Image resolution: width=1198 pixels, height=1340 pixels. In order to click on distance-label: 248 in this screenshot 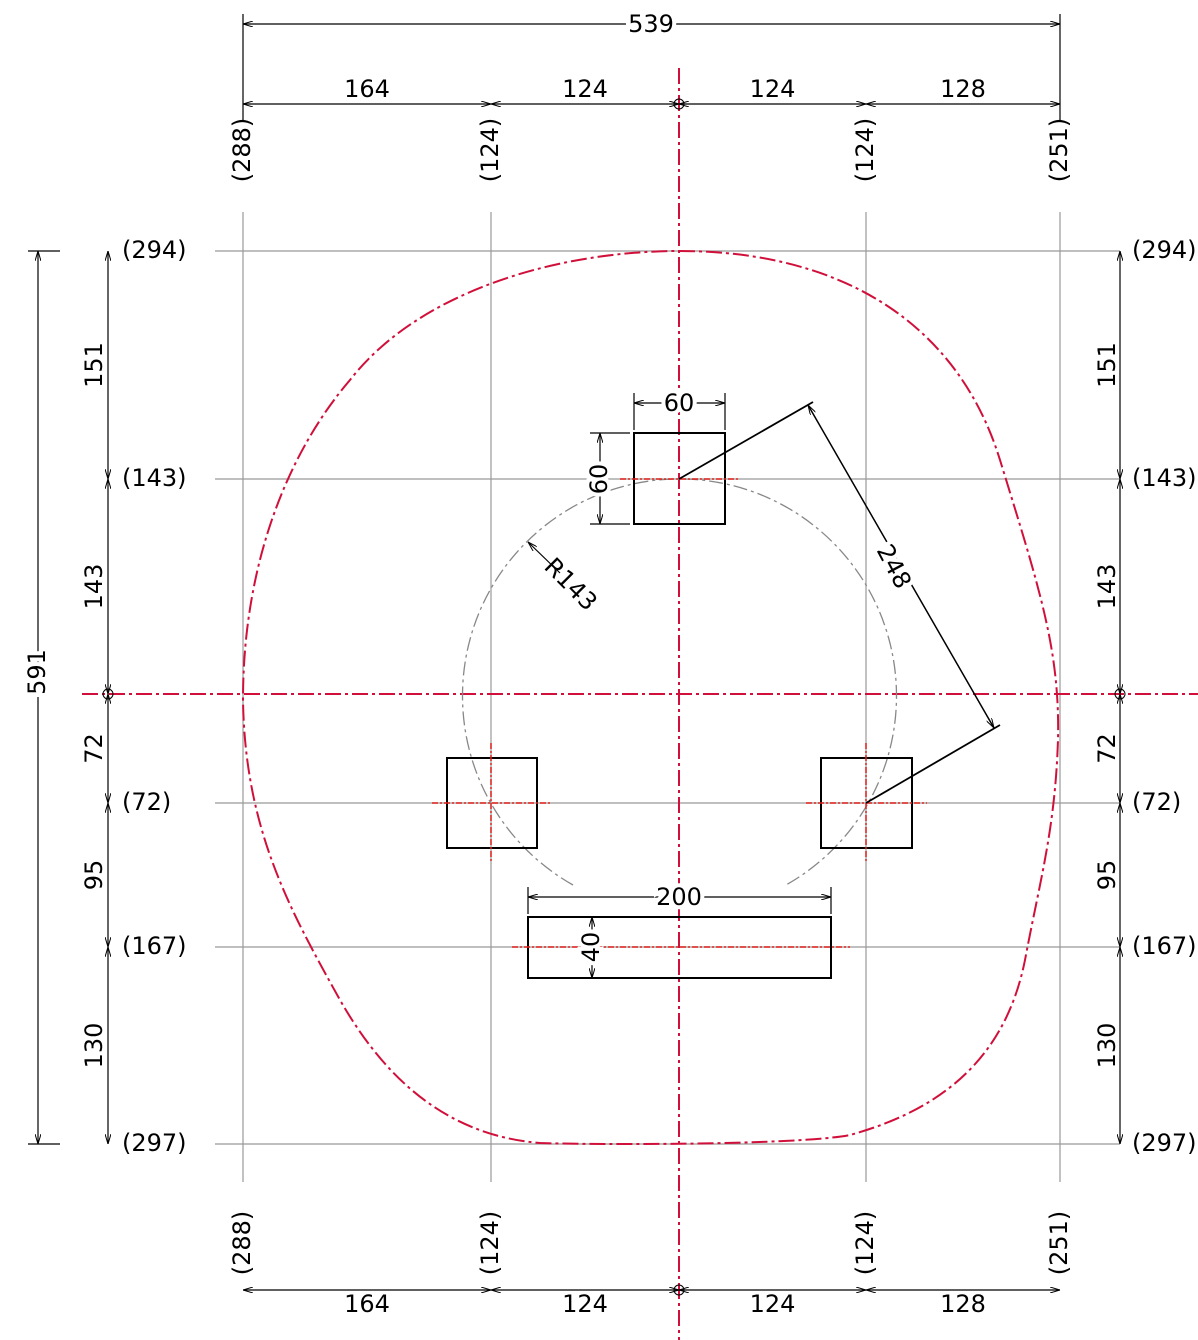, I will do `click(894, 567)`.